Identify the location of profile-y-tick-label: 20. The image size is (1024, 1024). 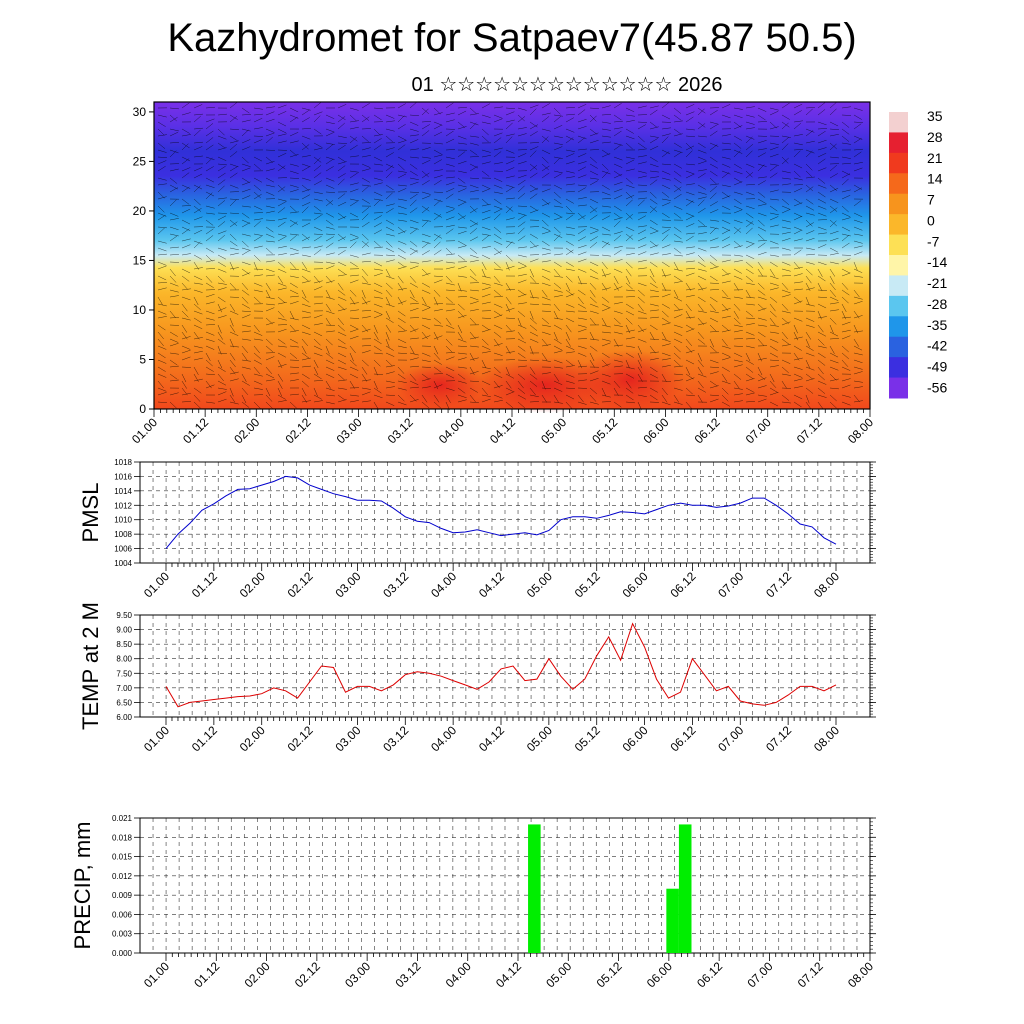
(140, 211).